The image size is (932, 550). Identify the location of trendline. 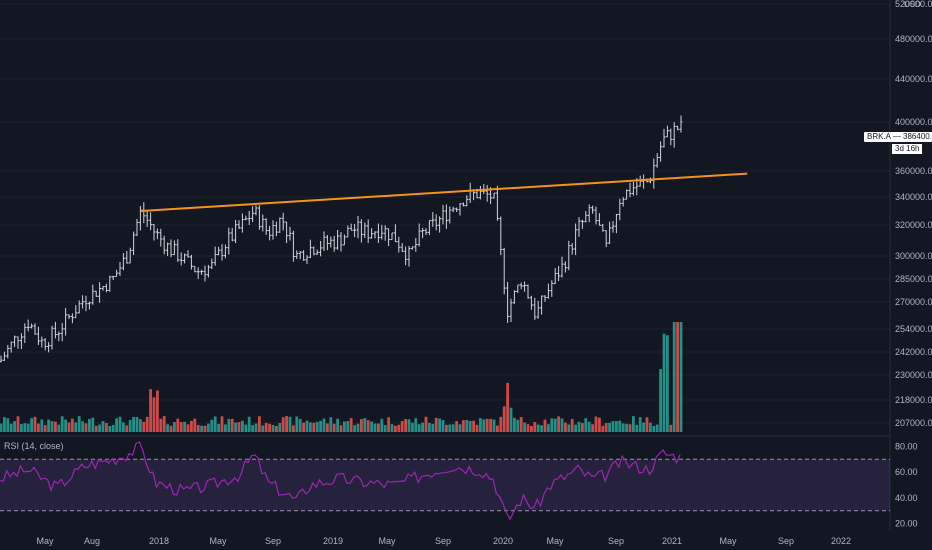
(444, 192).